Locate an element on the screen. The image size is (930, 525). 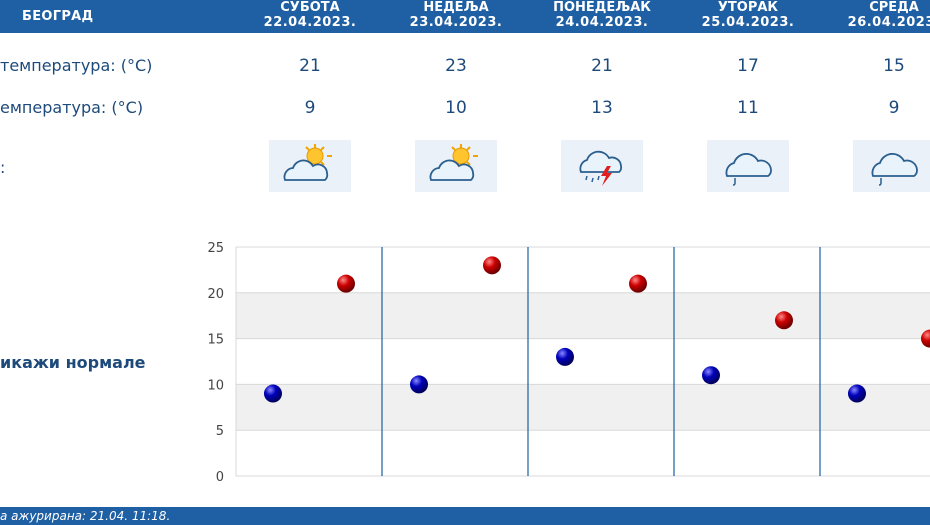
day-header-2: НЕДЕЉА 23.04.2023. is located at coordinates (456, 15).